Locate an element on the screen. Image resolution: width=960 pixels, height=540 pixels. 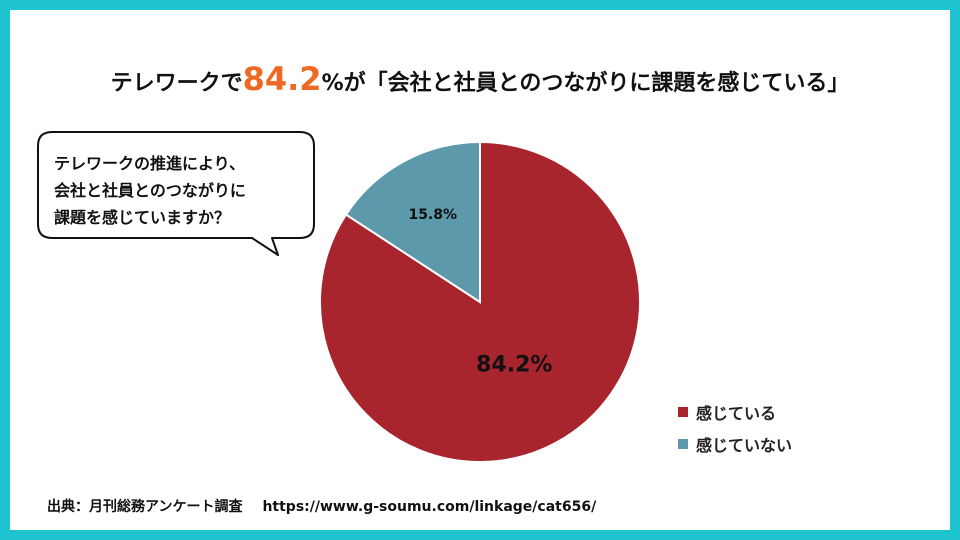
question-text: テレワークの推進により、 会社と社員とのつながりに 課題を感じていますか？ is located at coordinates (189, 190).